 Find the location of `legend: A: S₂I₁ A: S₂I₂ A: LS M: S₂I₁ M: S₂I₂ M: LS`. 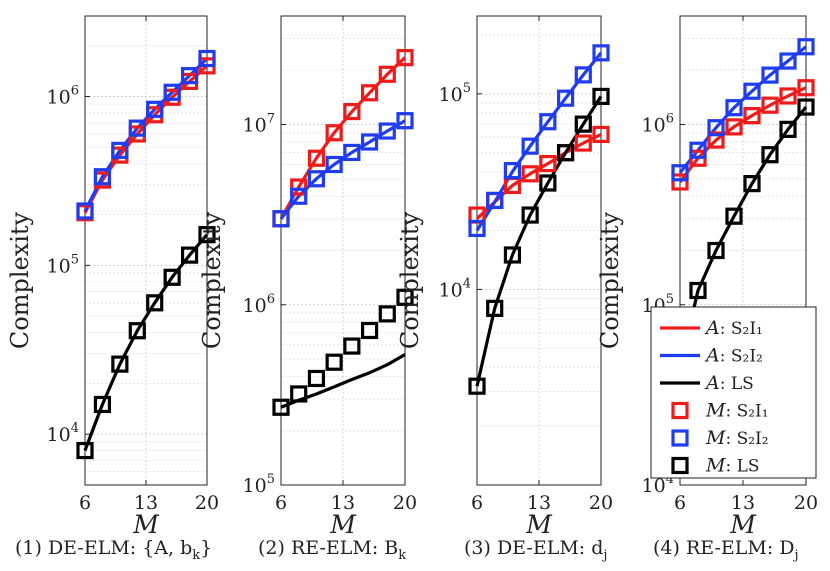

legend: A: S₂I₁ A: S₂I₂ A: LS M: S₂I₁ M: S₂I₂ M: LS is located at coordinates (733, 392).